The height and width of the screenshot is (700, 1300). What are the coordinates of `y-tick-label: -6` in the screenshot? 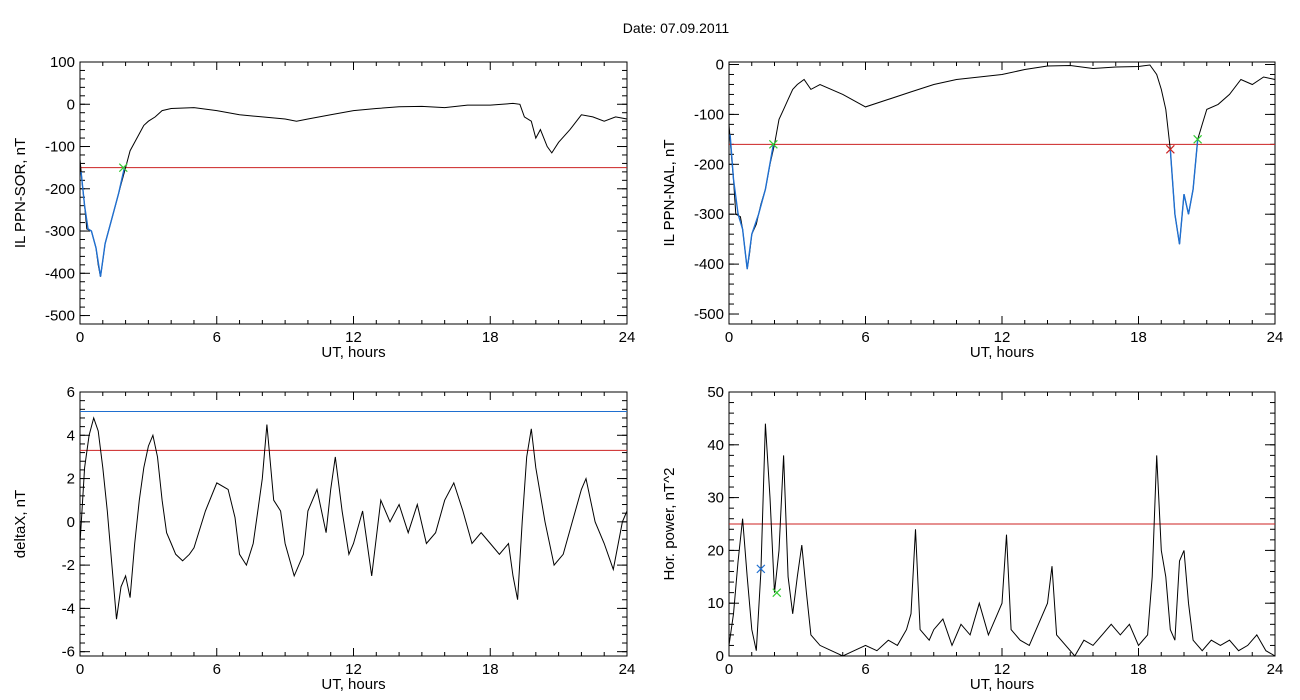 It's located at (68, 652).